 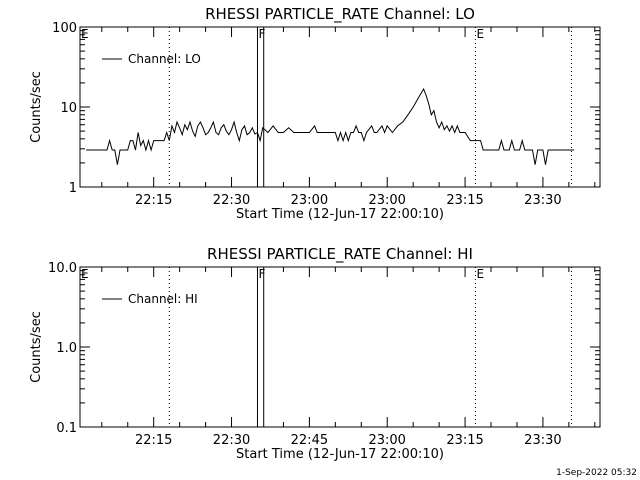 I want to click on series-line-channel-lo, so click(x=330, y=126).